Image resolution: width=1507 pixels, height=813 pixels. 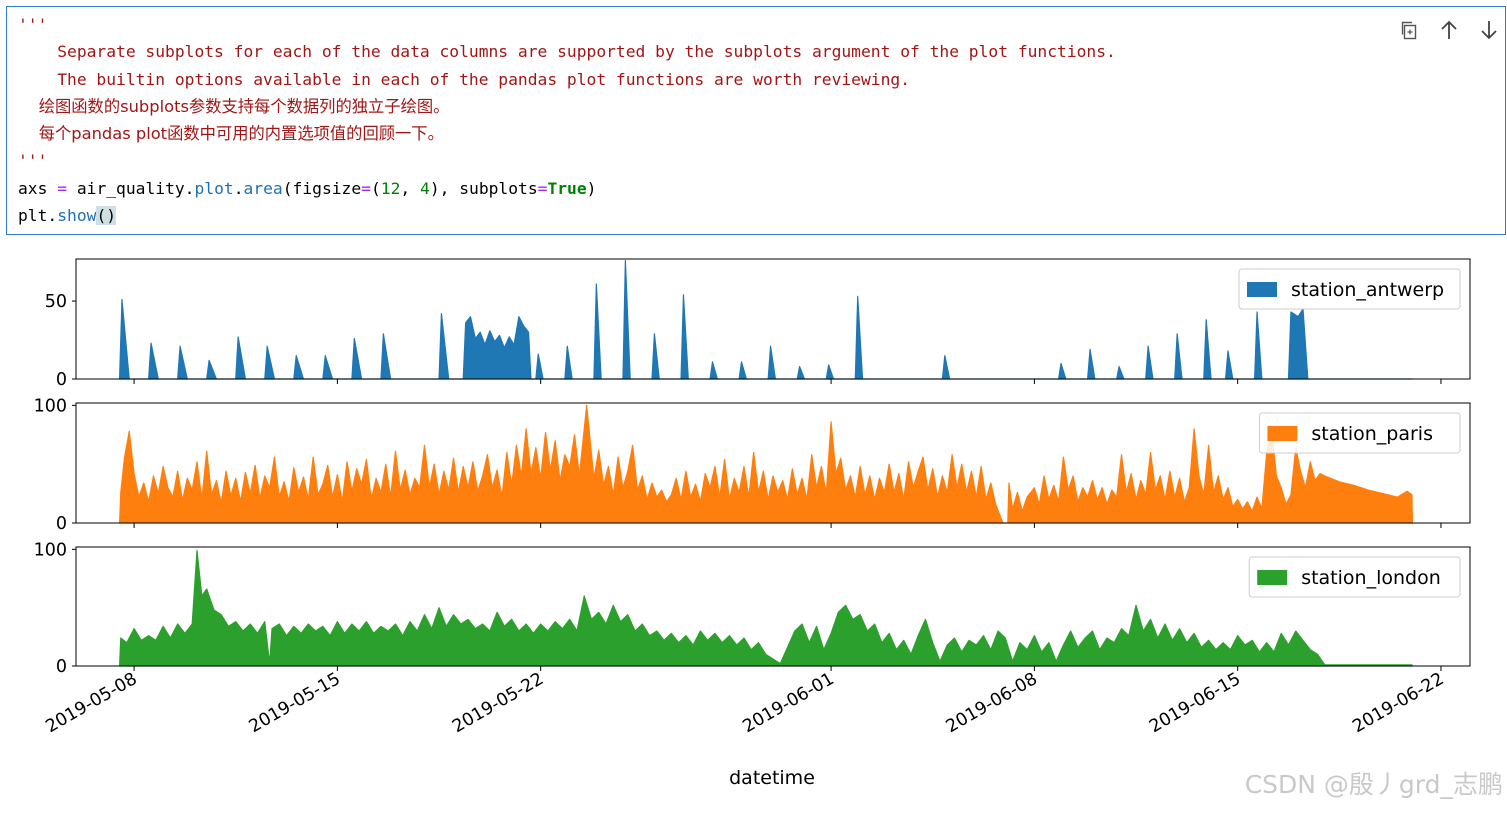 I want to click on copy-icon, so click(x=1409, y=30).